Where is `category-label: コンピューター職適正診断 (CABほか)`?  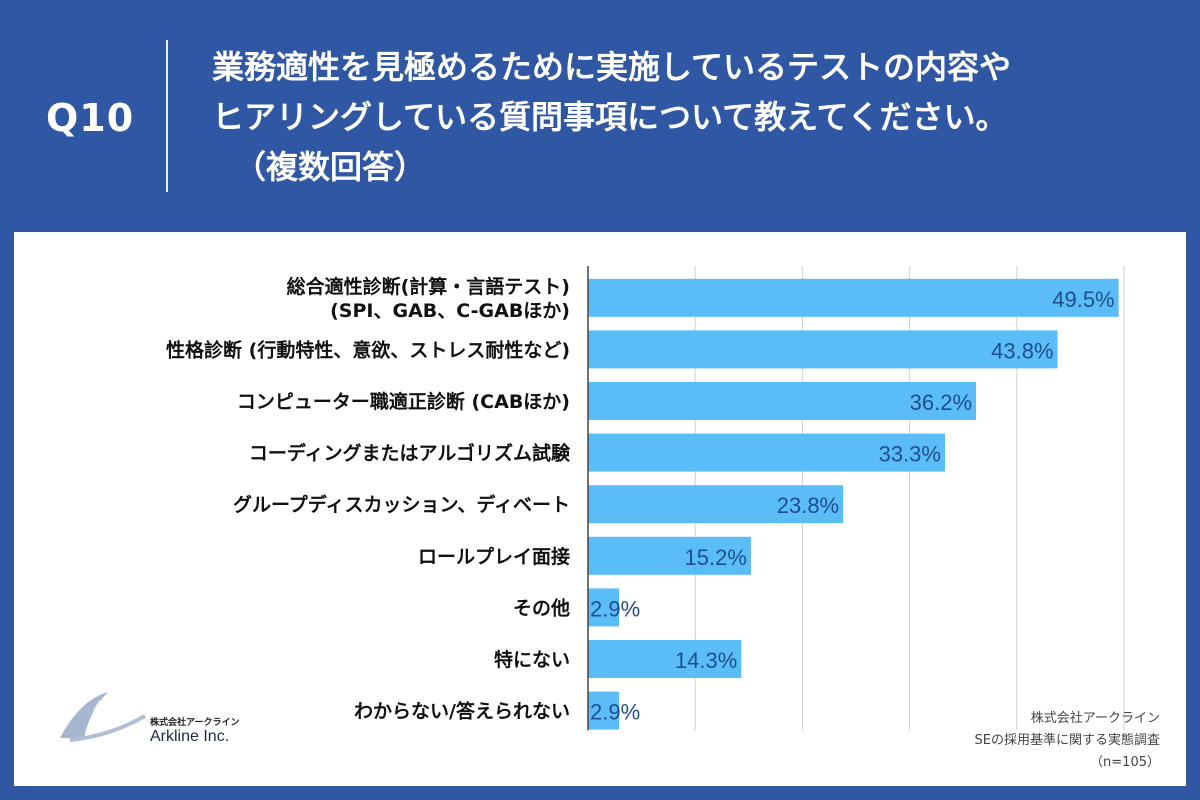 category-label: コンピューター職適正診断 (CABほか) is located at coordinates (403, 401).